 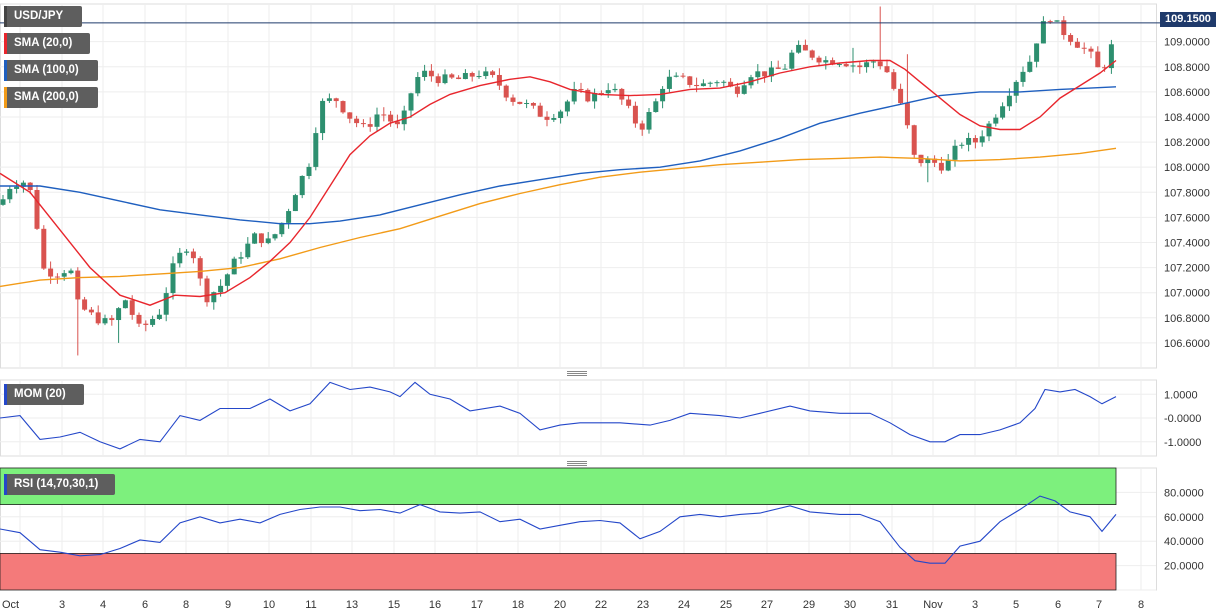 What do you see at coordinates (5, 16) in the screenshot?
I see `symbol-color-bar` at bounding box center [5, 16].